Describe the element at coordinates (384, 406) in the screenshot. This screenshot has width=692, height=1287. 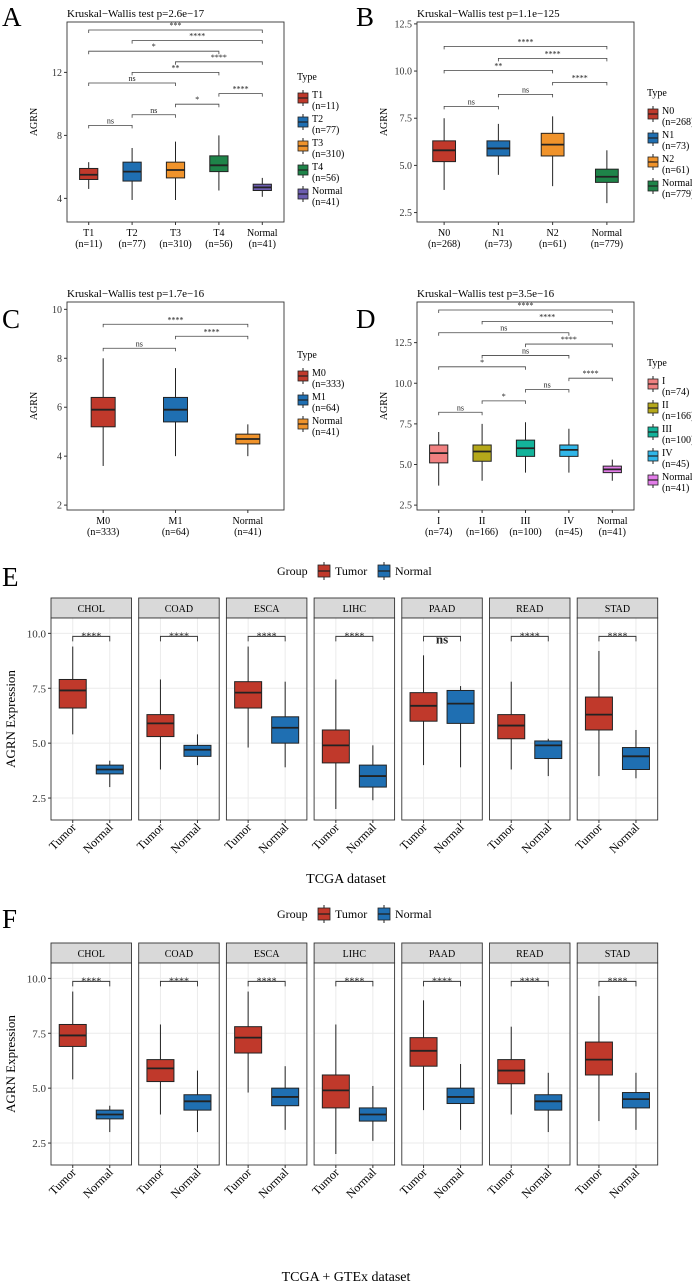
I see `y-axis-label: AGRN` at that location.